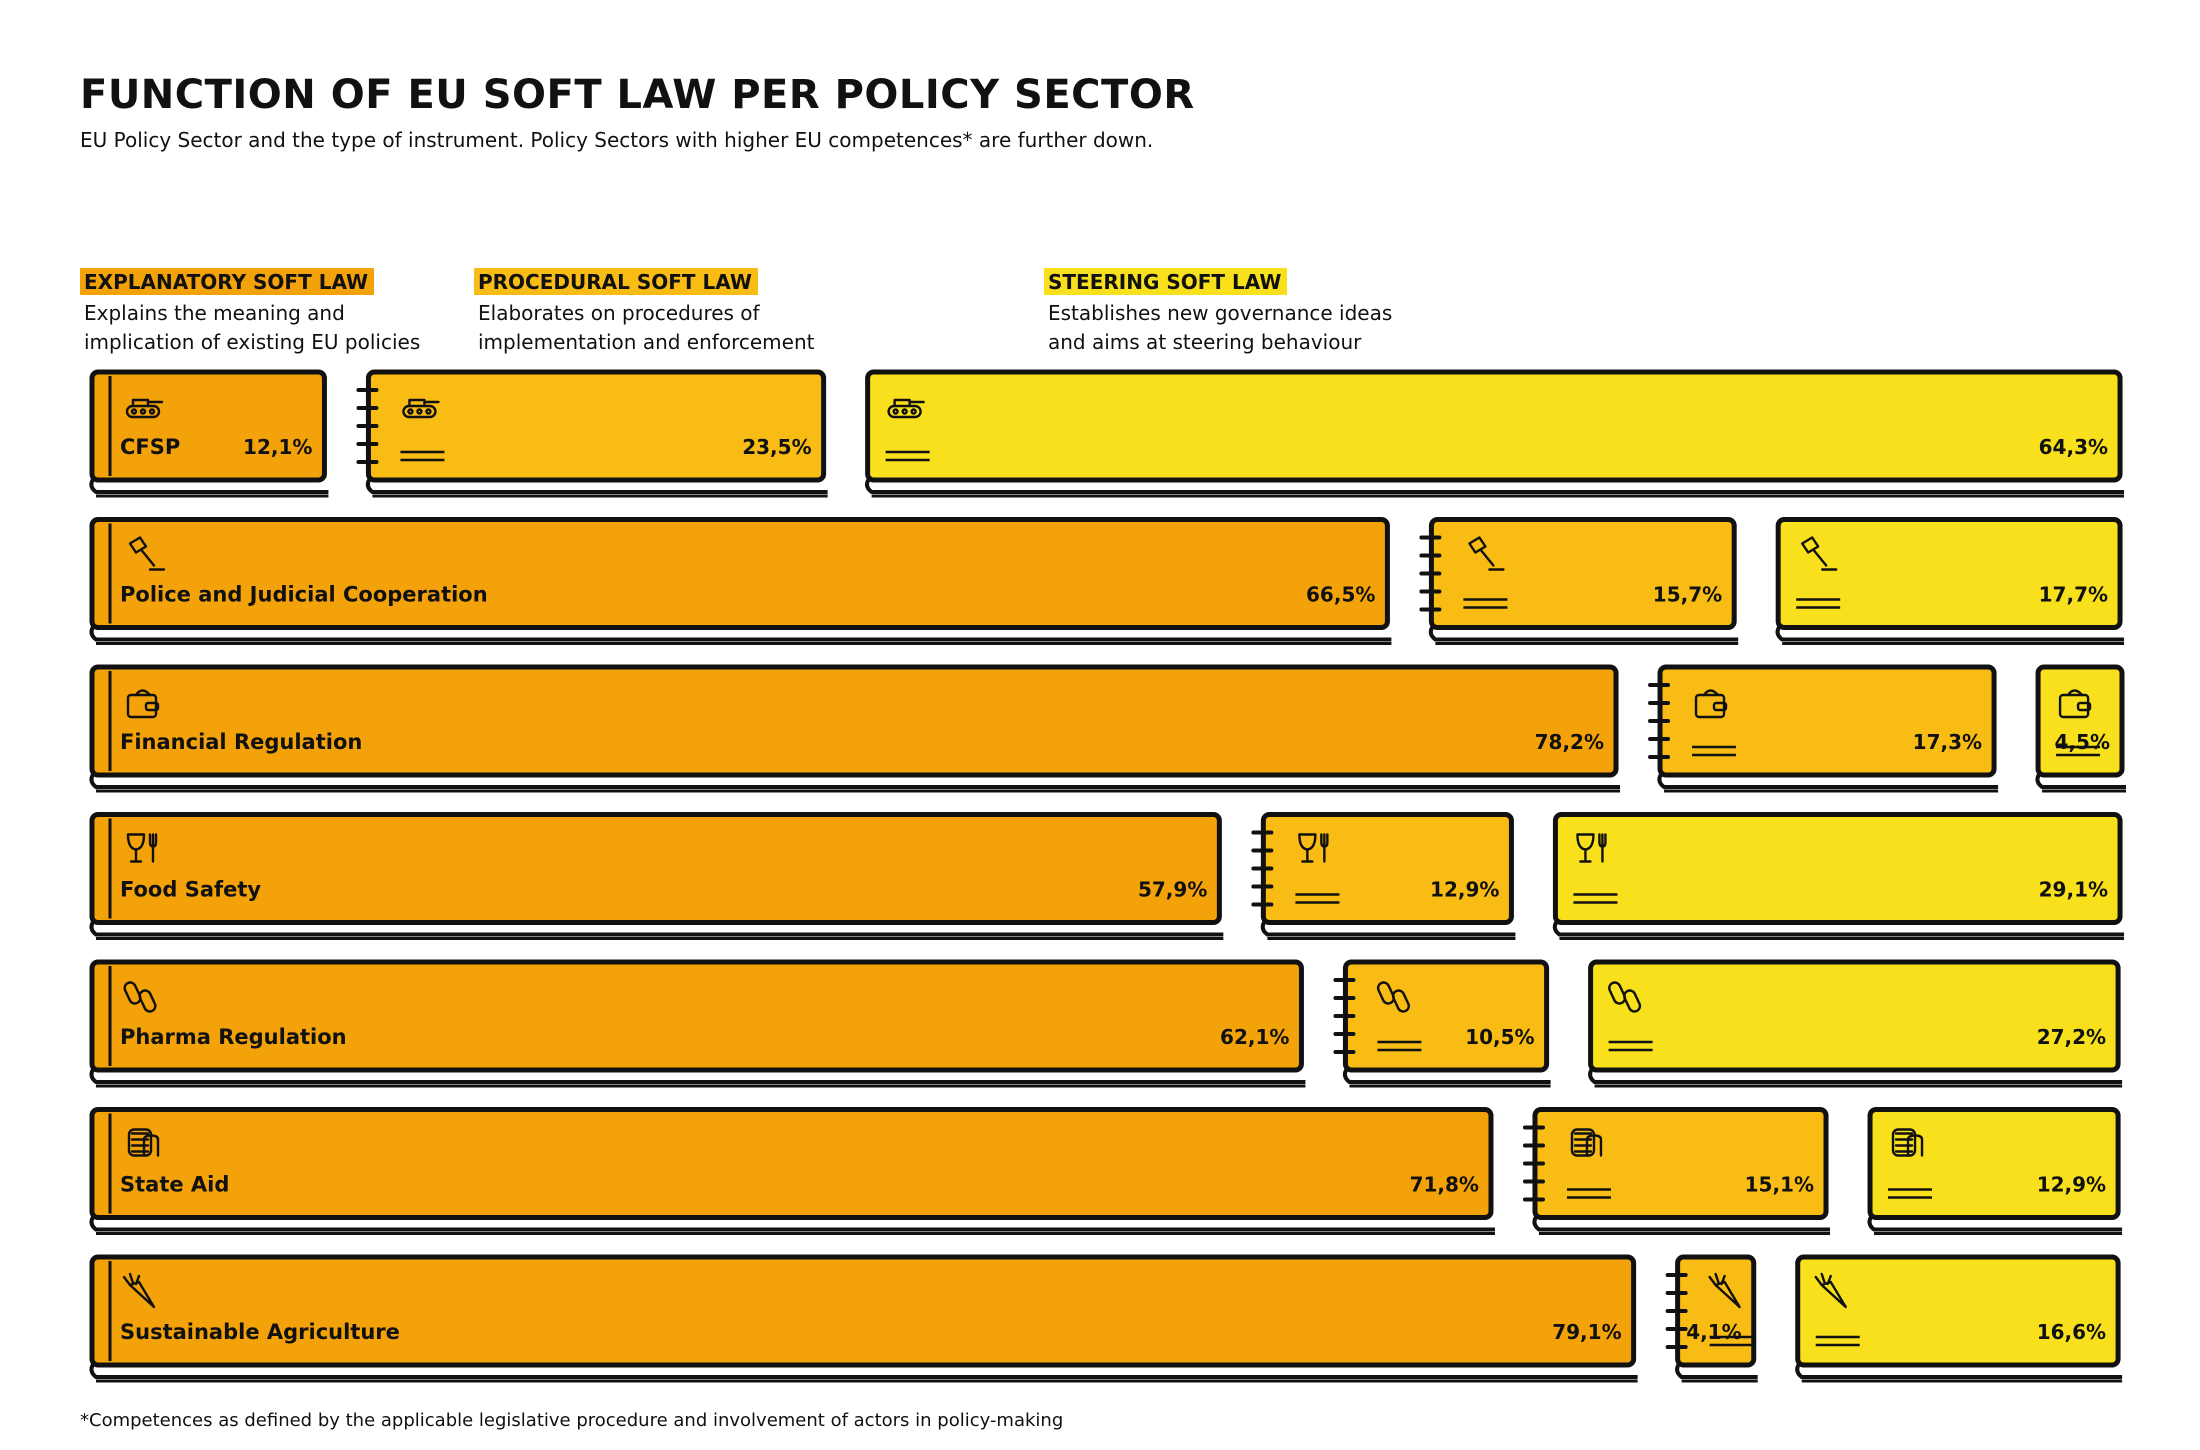 The image size is (2200, 1450). I want to click on value-label: 4,5%, so click(2082, 742).